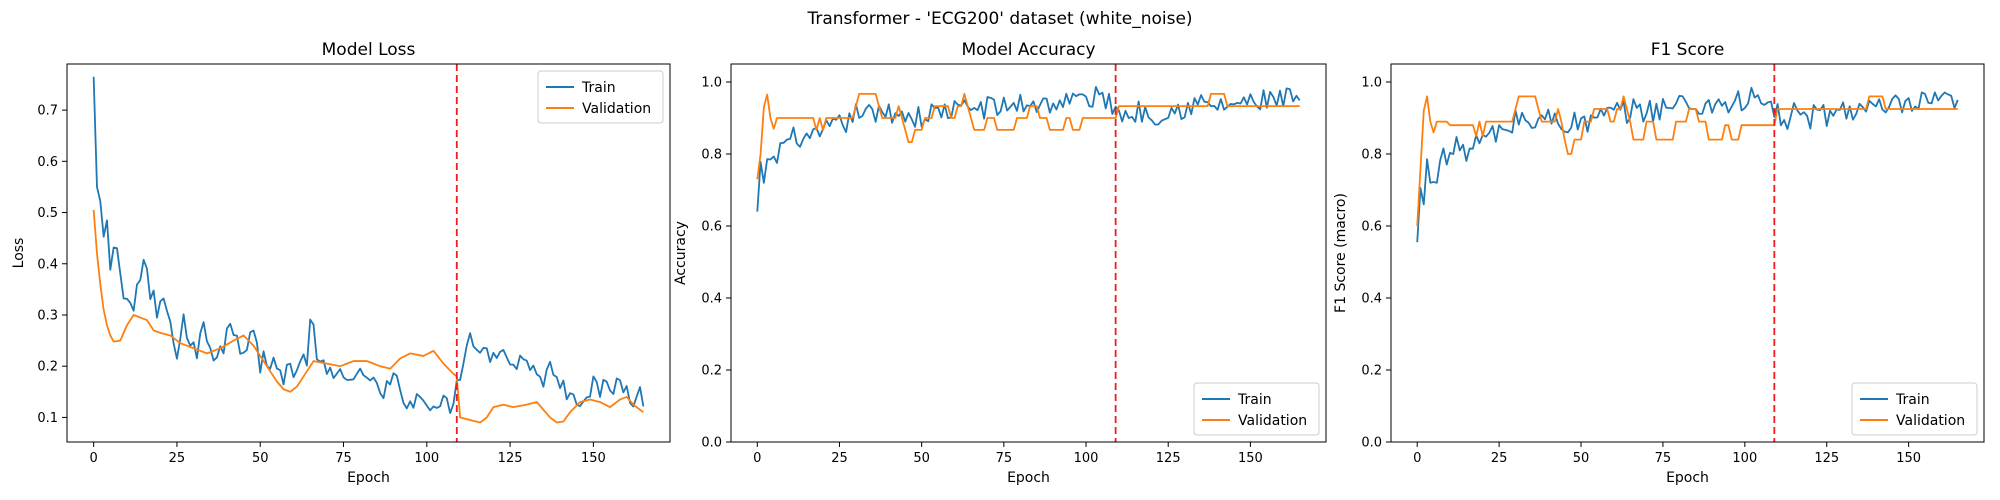 This screenshot has height=500, width=2000. Describe the element at coordinates (711, 371) in the screenshot. I see `accuracy-y-tick-label: 0.2` at that location.